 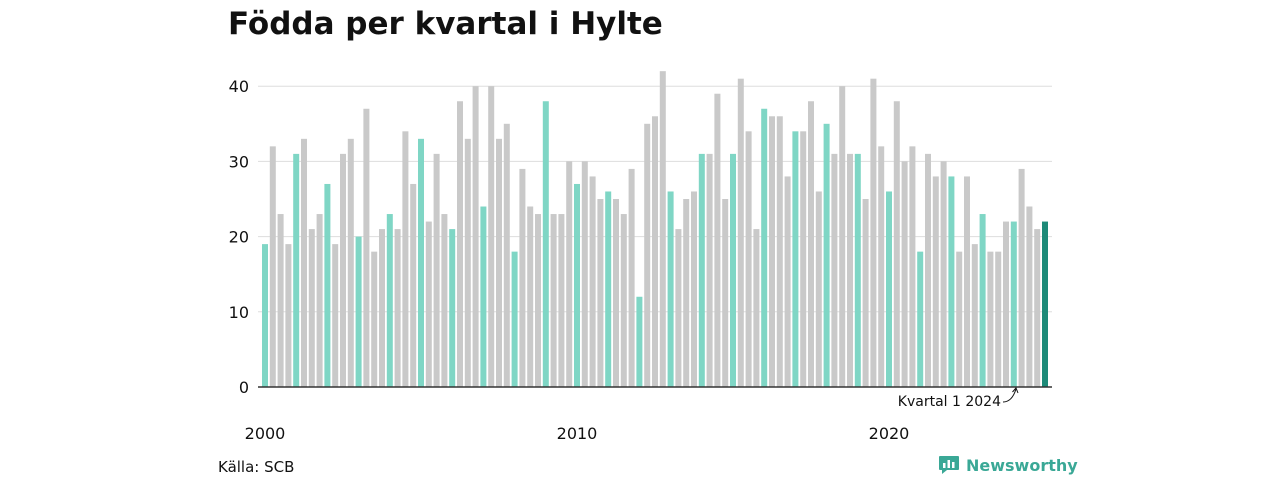 What do you see at coordinates (239, 312) in the screenshot?
I see `y-tick-label: 10` at bounding box center [239, 312].